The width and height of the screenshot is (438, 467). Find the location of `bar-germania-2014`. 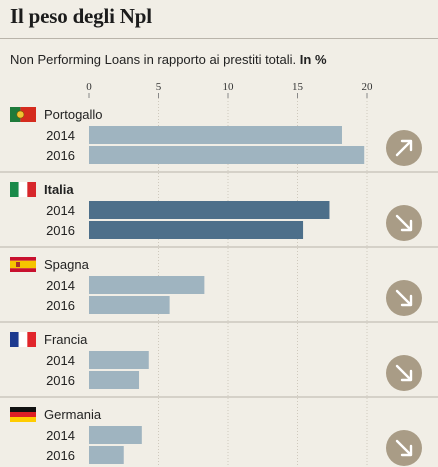

bar-germania-2014 is located at coordinates (115, 435).